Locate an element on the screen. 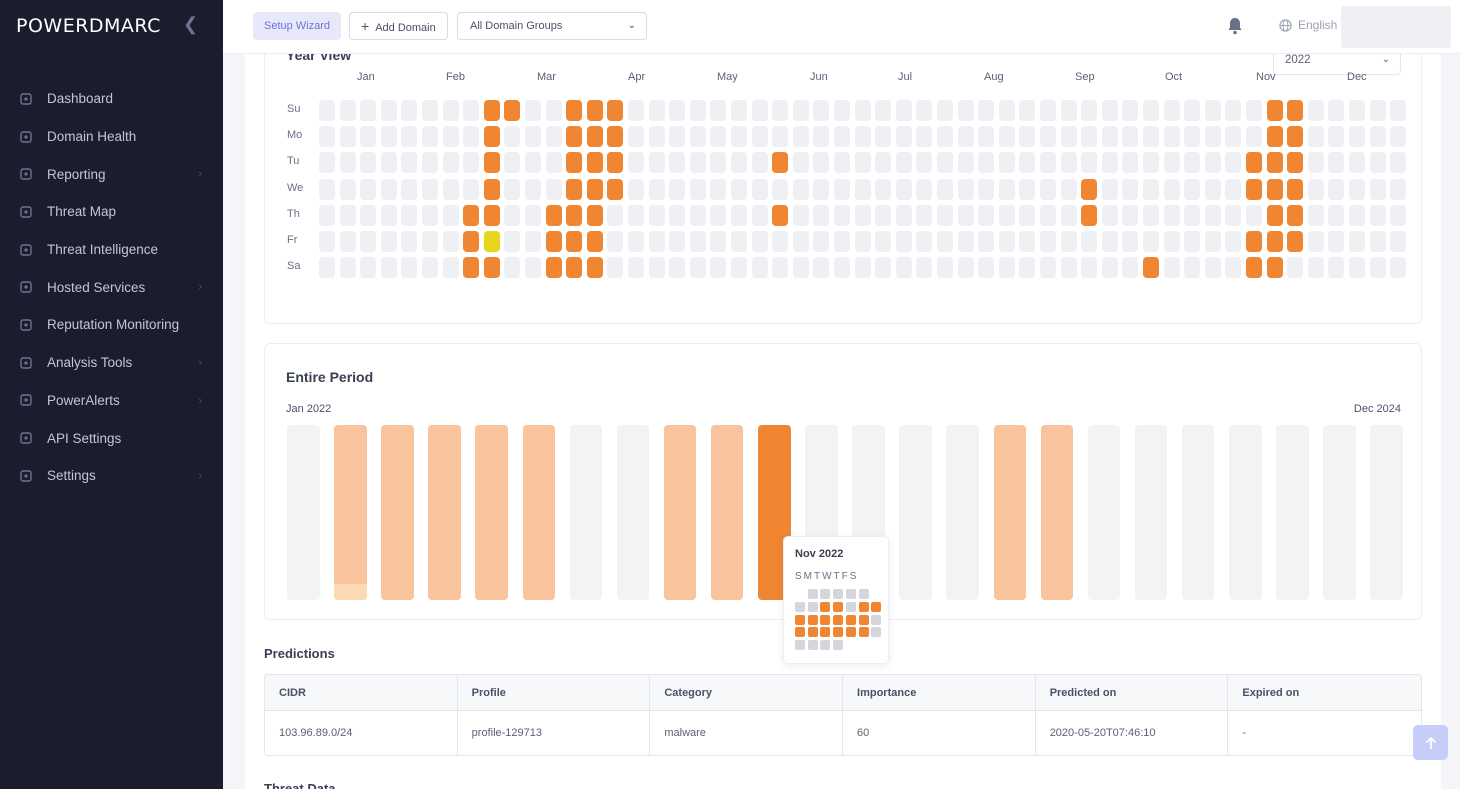 The height and width of the screenshot is (789, 1460). column-header-importance: Importance is located at coordinates (939, 692).